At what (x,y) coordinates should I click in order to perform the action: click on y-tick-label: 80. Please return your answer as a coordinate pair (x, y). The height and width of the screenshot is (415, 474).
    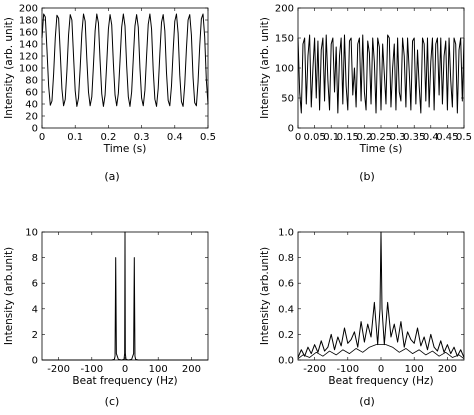
    Looking at the image, I should click on (31, 81).